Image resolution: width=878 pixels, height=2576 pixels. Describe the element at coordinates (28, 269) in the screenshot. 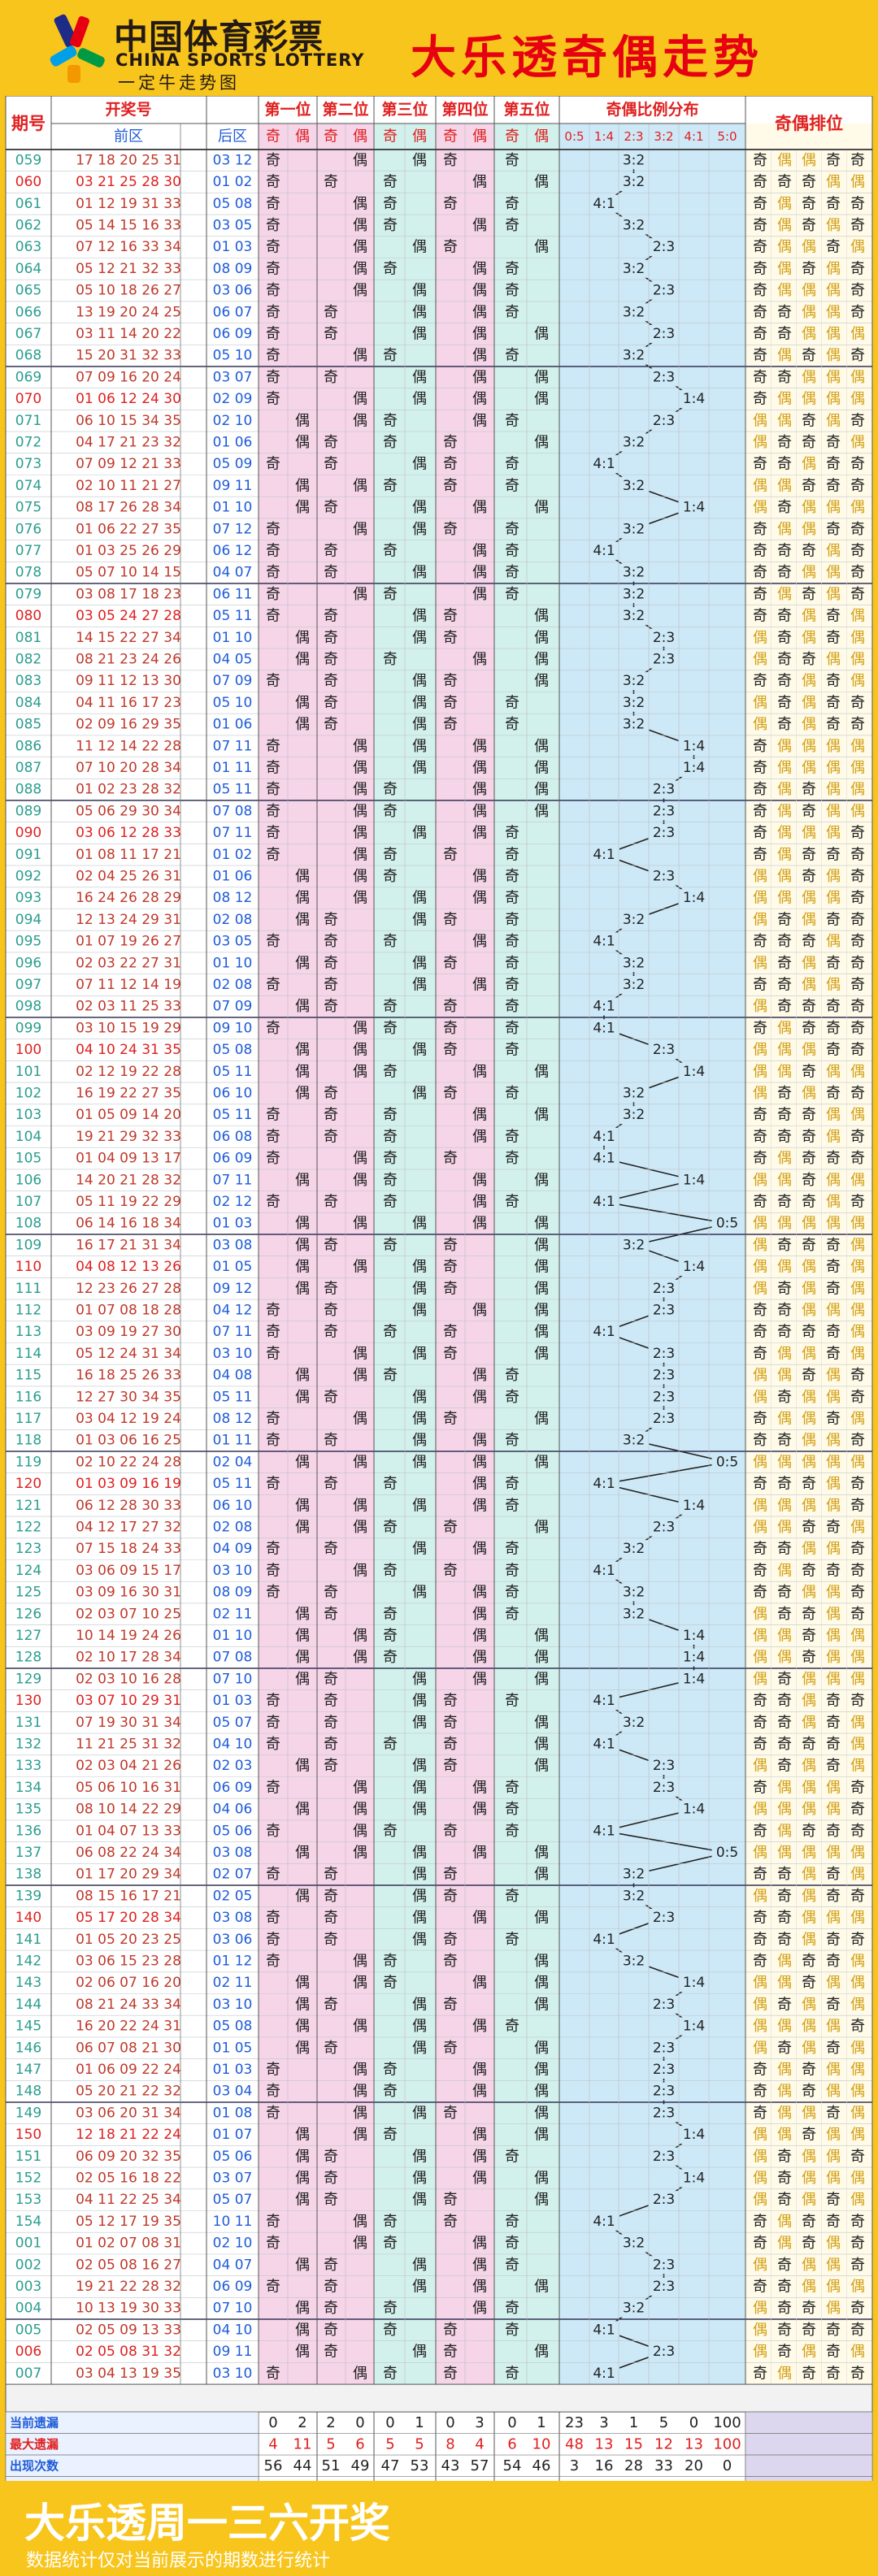

I see `issue-064: 064` at that location.